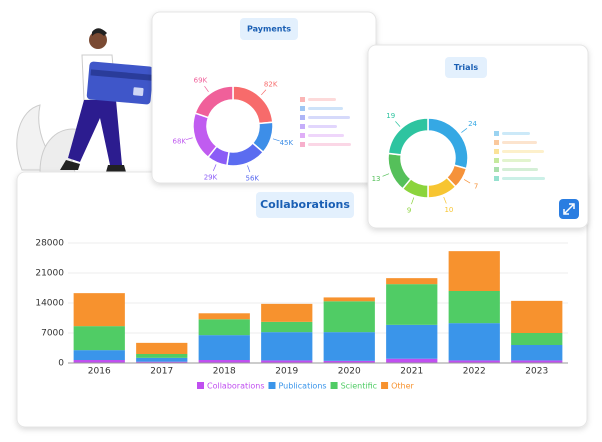  What do you see at coordinates (472, 124) in the screenshot?
I see `slice-label: 24` at bounding box center [472, 124].